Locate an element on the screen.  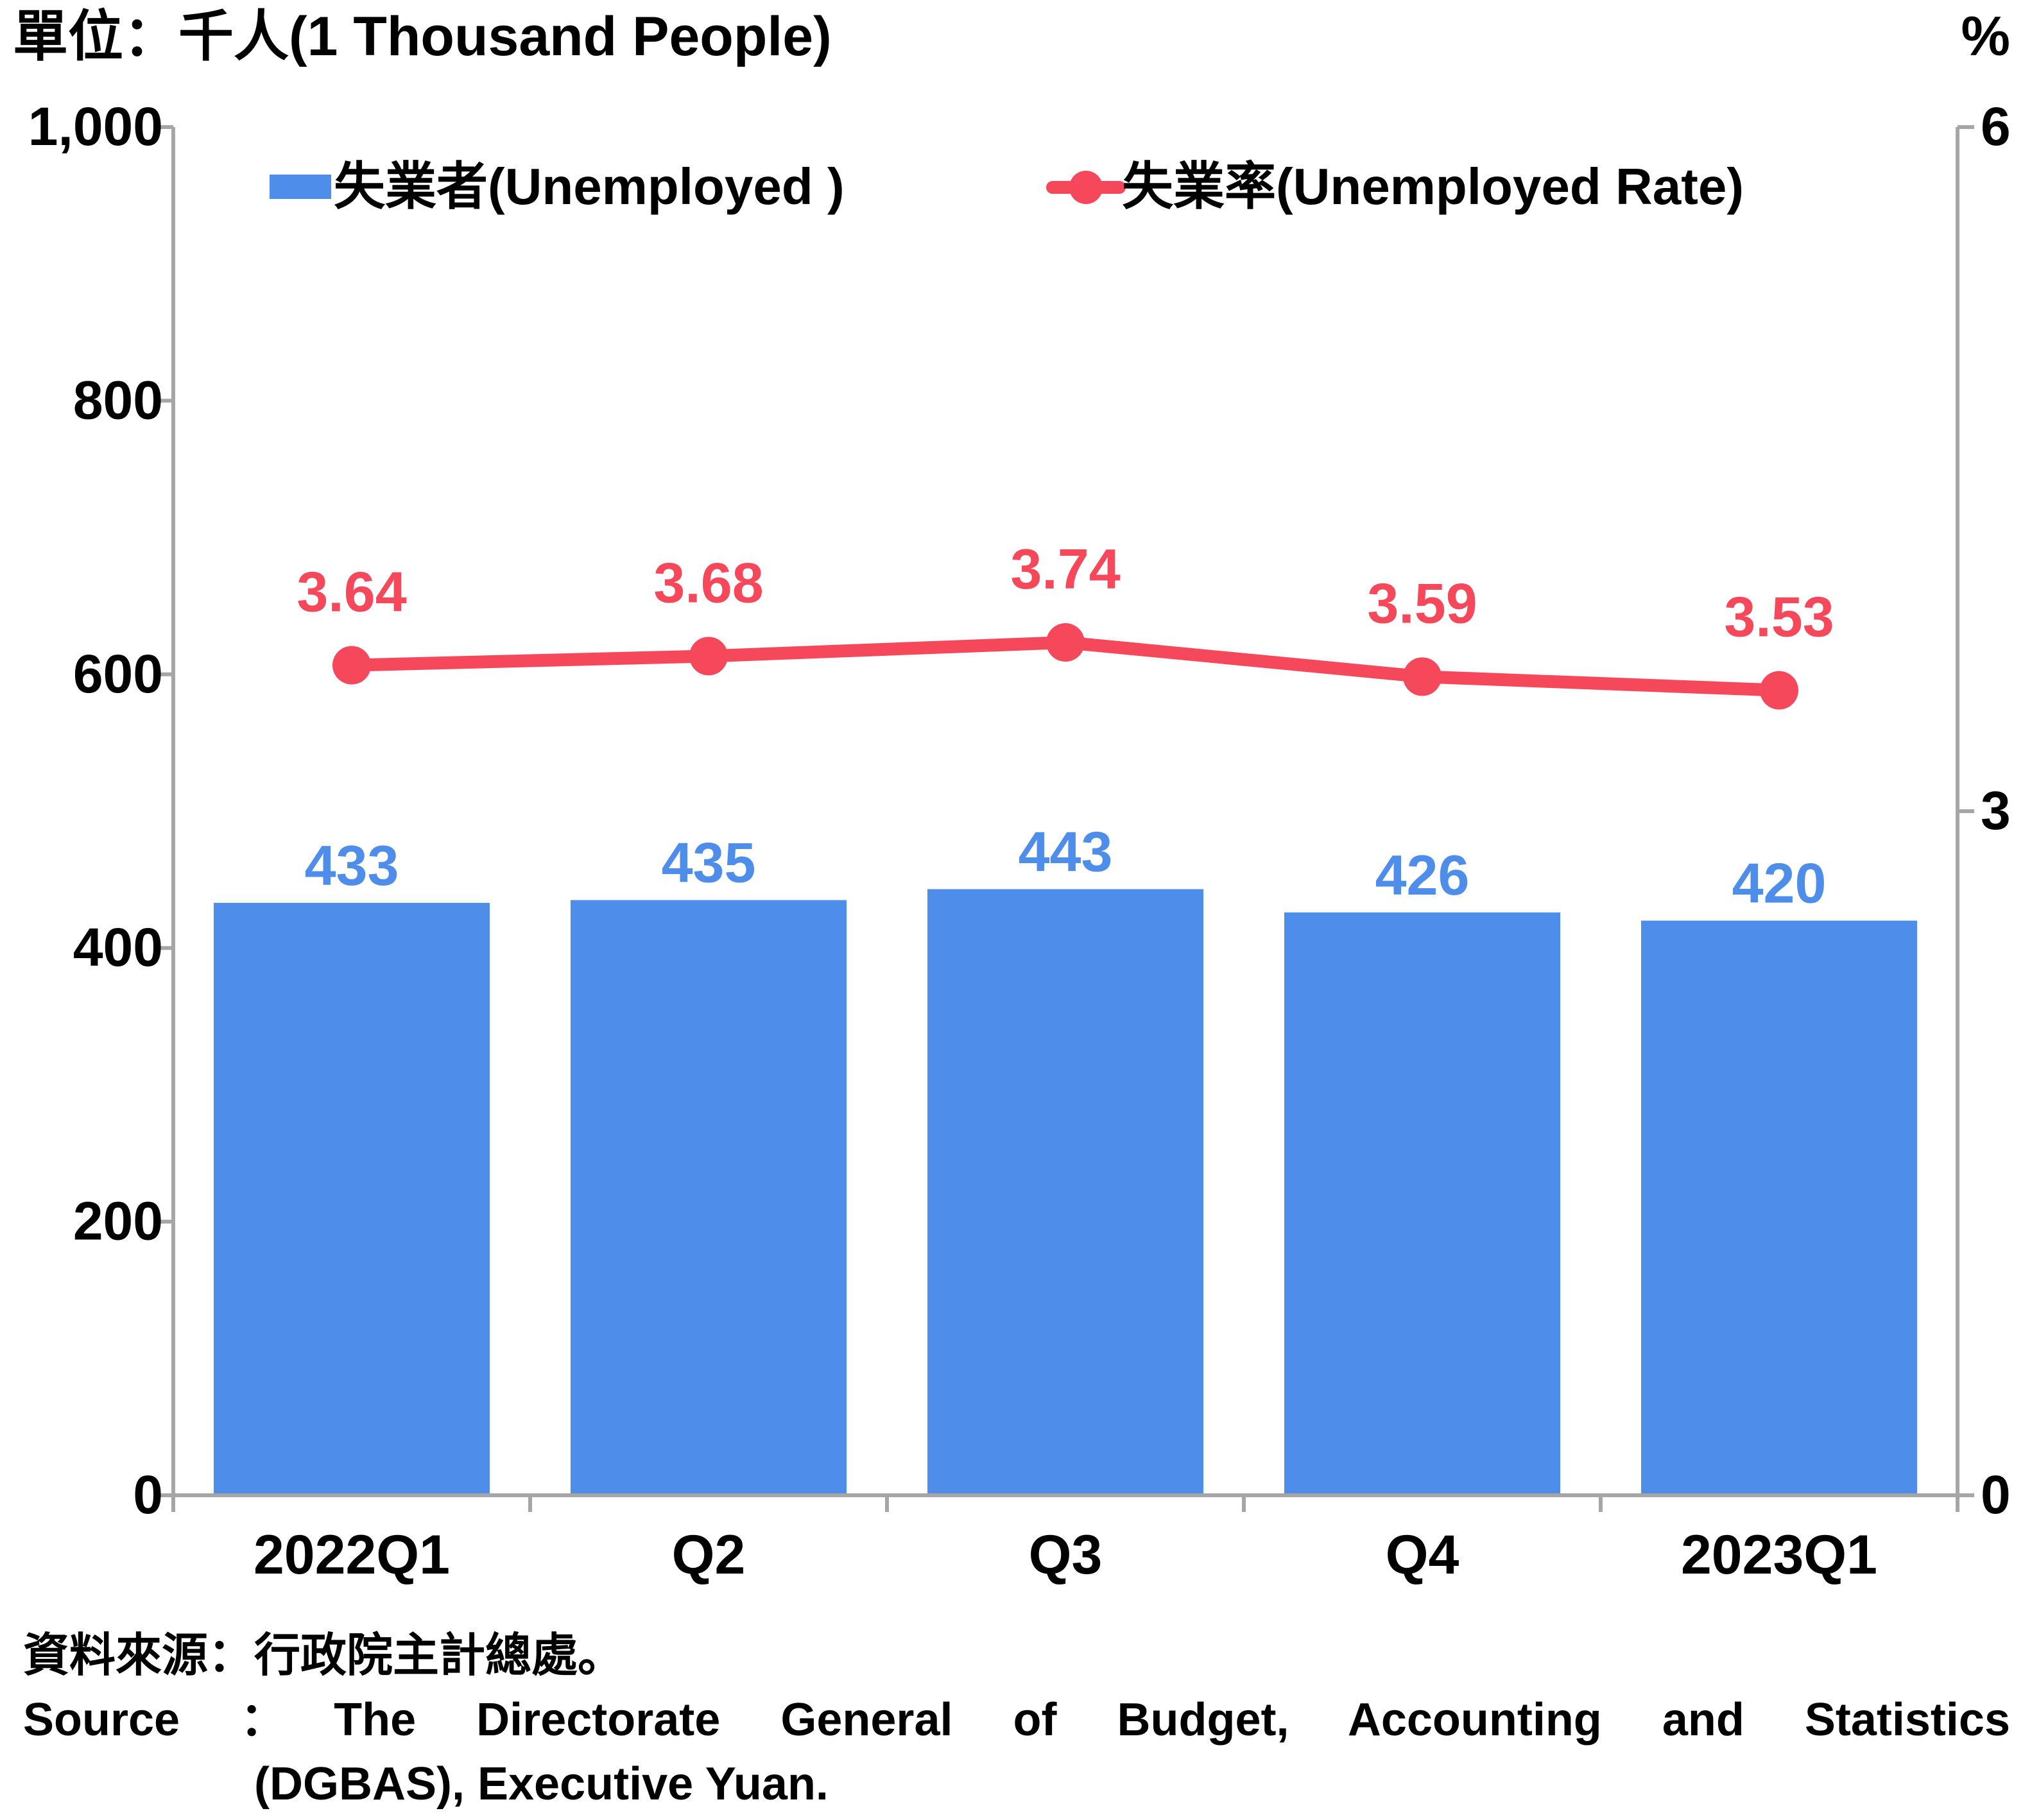
left-y-axis: 0 200 400 600 800 1,000 is located at coordinates (101, 810).